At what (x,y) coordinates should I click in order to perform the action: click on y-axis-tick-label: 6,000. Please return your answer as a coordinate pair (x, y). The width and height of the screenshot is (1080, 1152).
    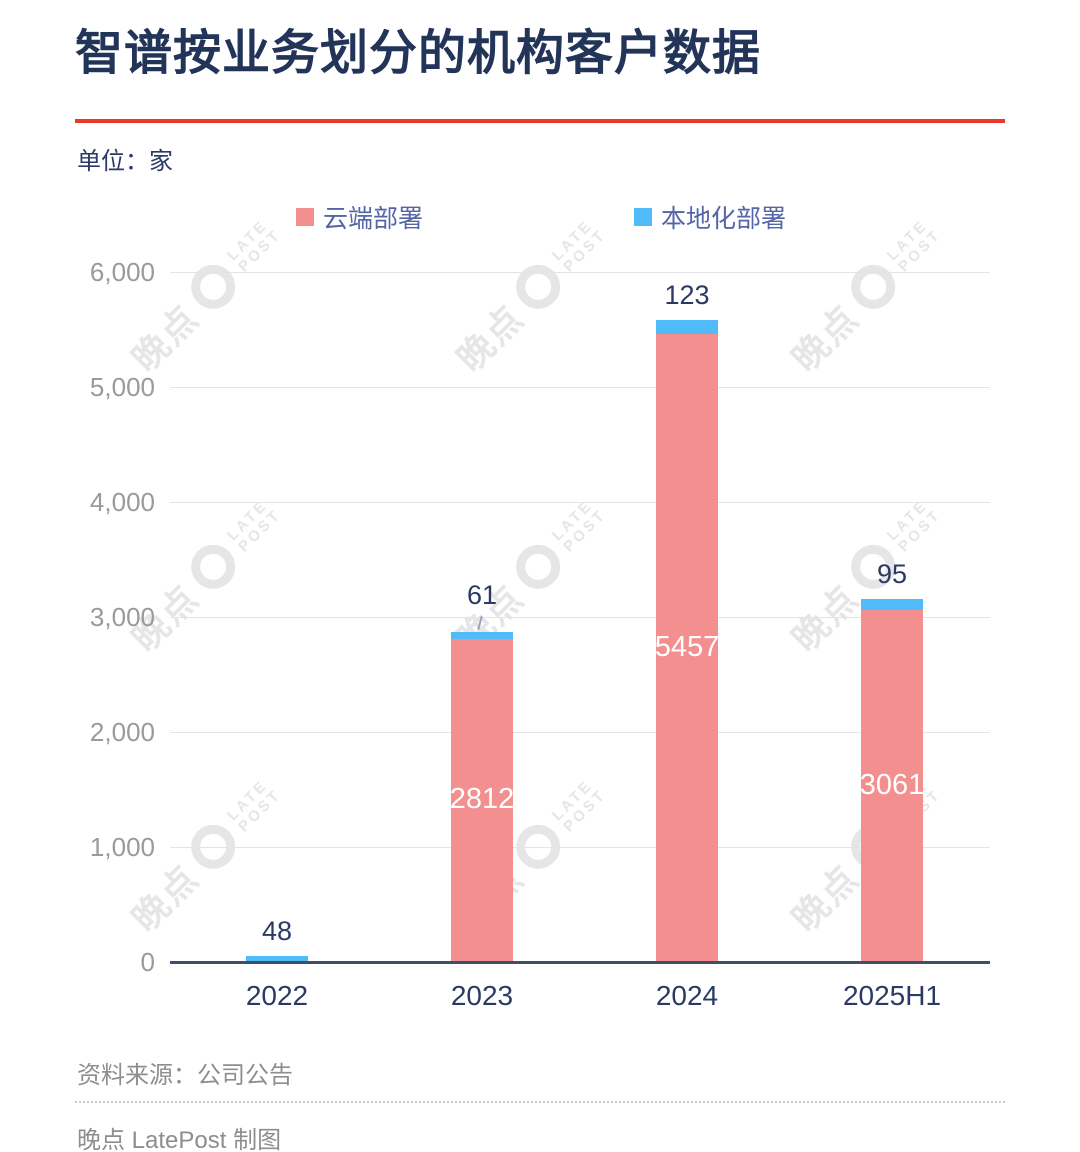
    Looking at the image, I should click on (122, 272).